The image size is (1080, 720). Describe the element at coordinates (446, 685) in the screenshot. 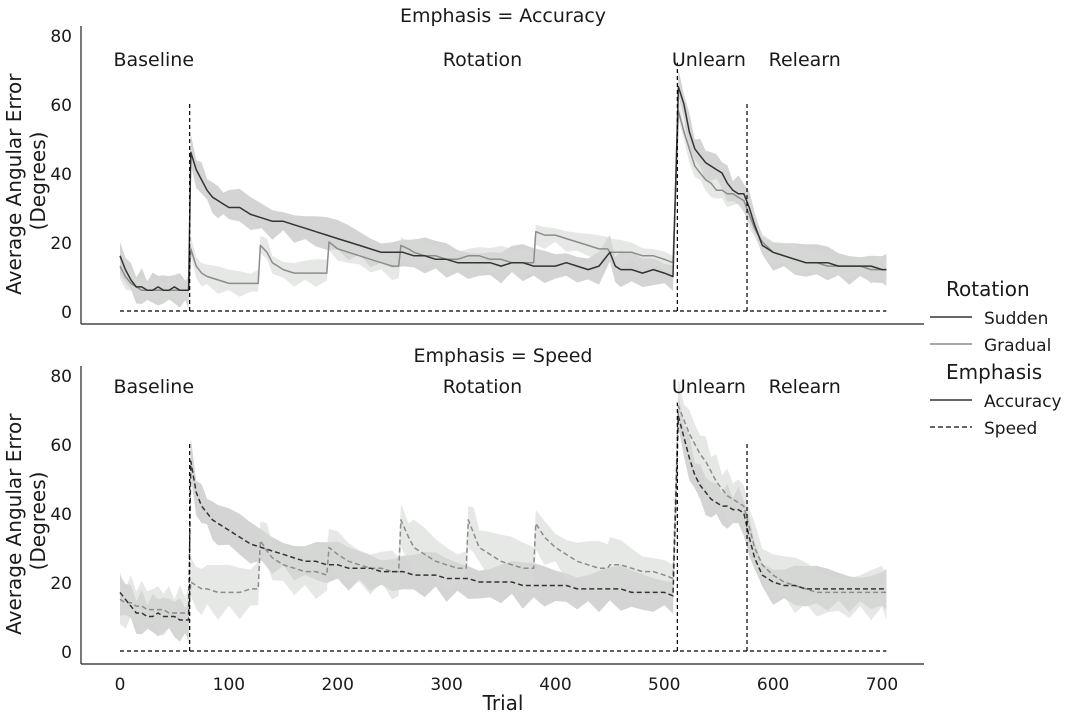

I see `x-tick-label: 300` at that location.